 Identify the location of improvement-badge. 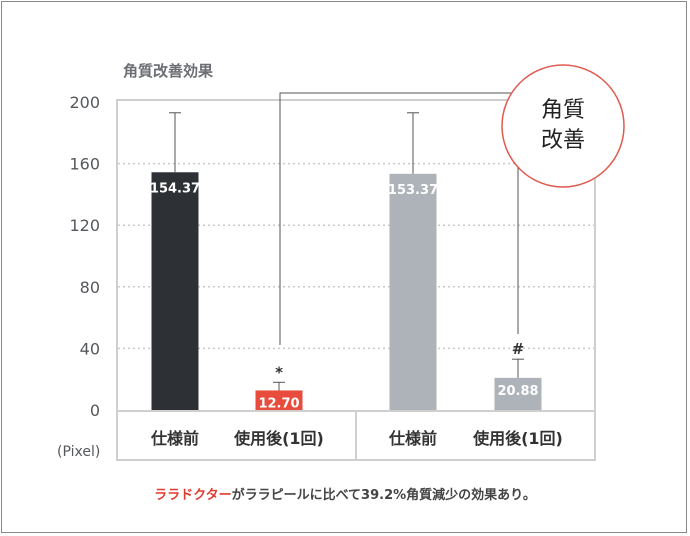
(563, 126).